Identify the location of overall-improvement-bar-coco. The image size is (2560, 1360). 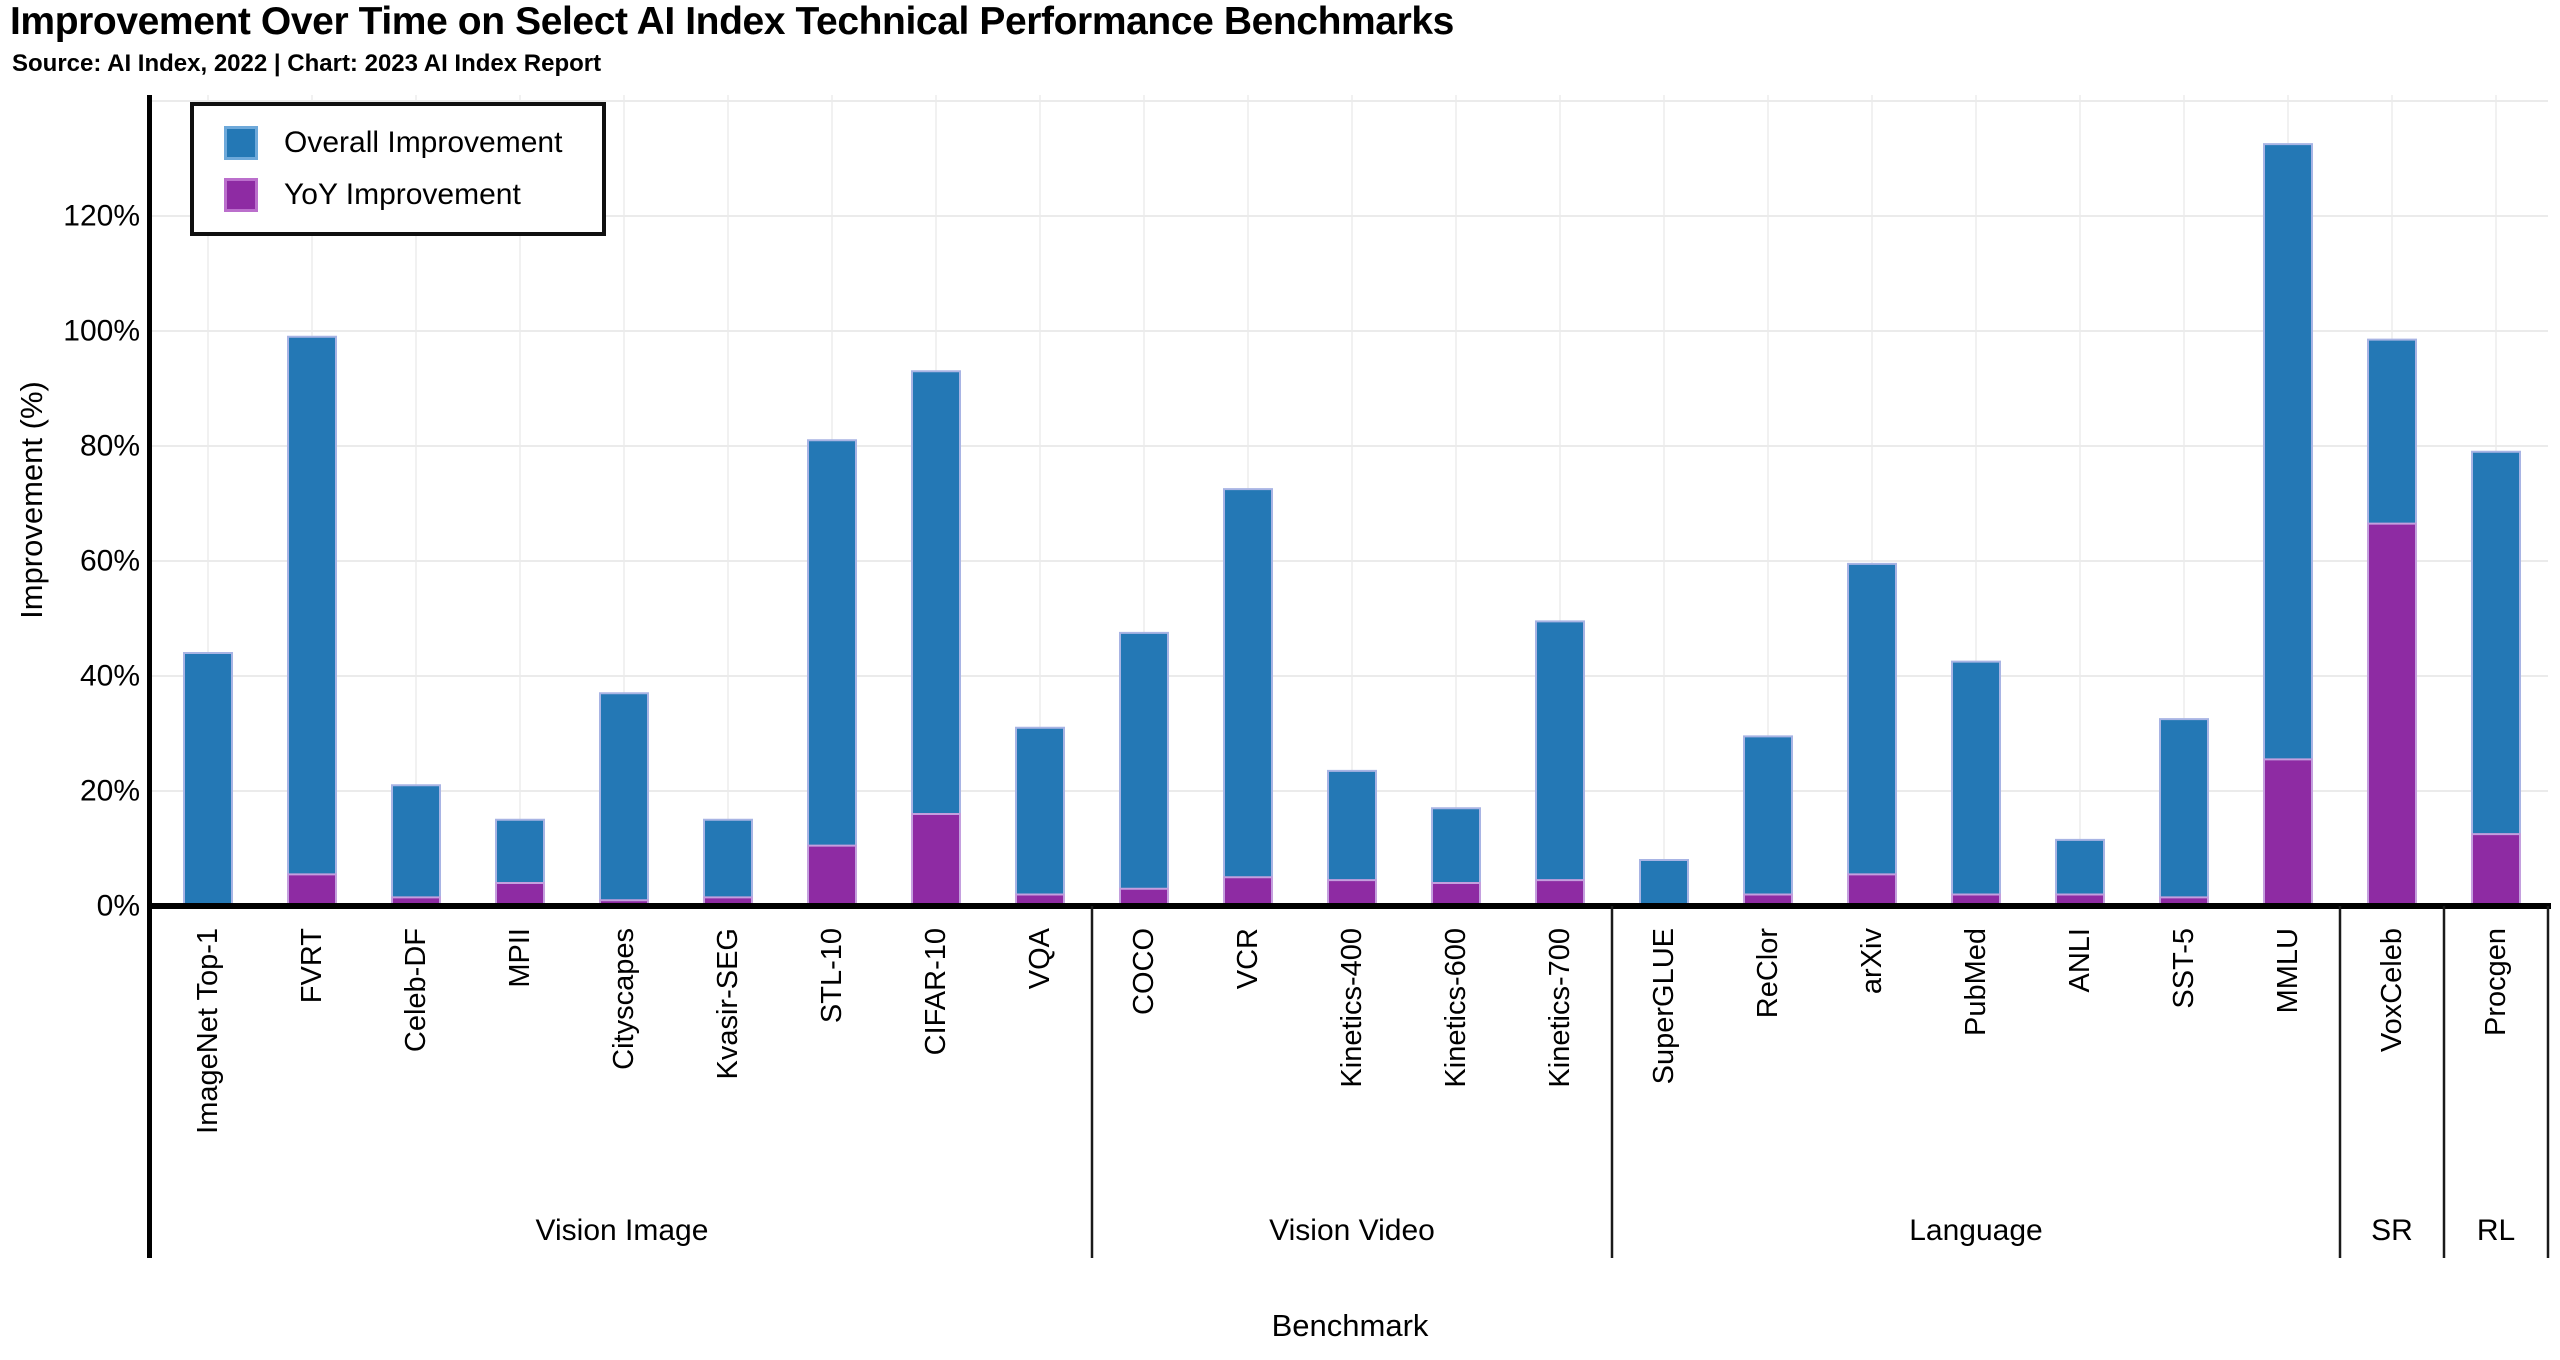
(1144, 770).